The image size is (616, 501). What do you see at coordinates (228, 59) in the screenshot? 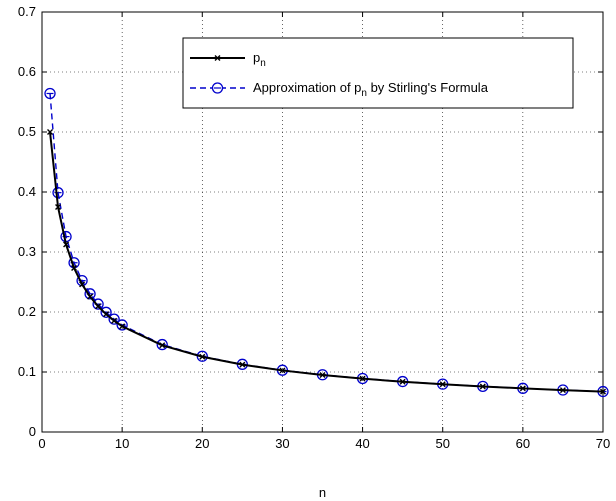
I see `legend-item-pn: pn` at bounding box center [228, 59].